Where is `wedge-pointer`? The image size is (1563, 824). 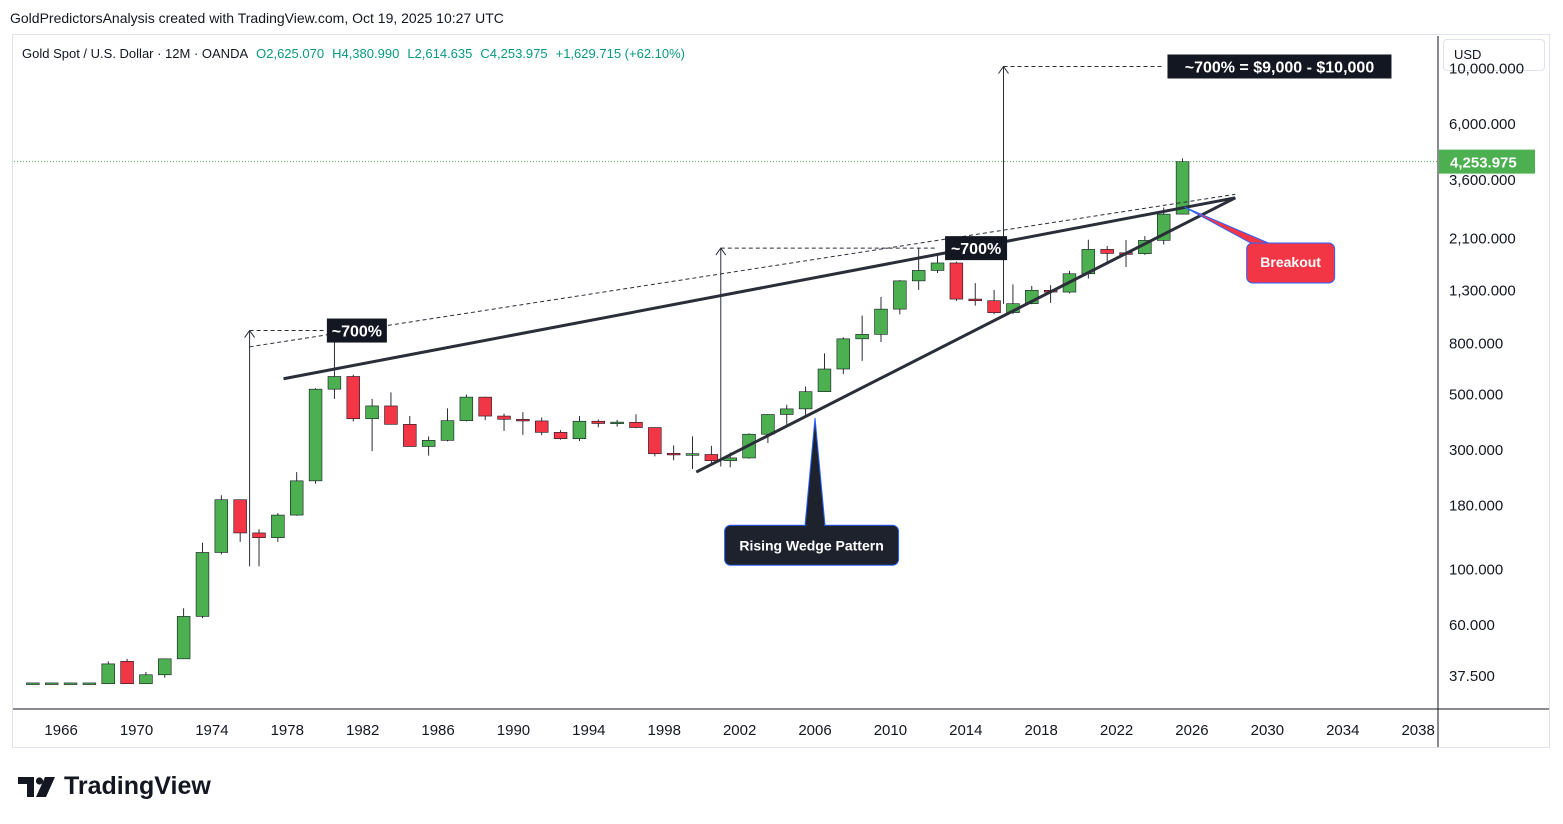
wedge-pointer is located at coordinates (815, 471).